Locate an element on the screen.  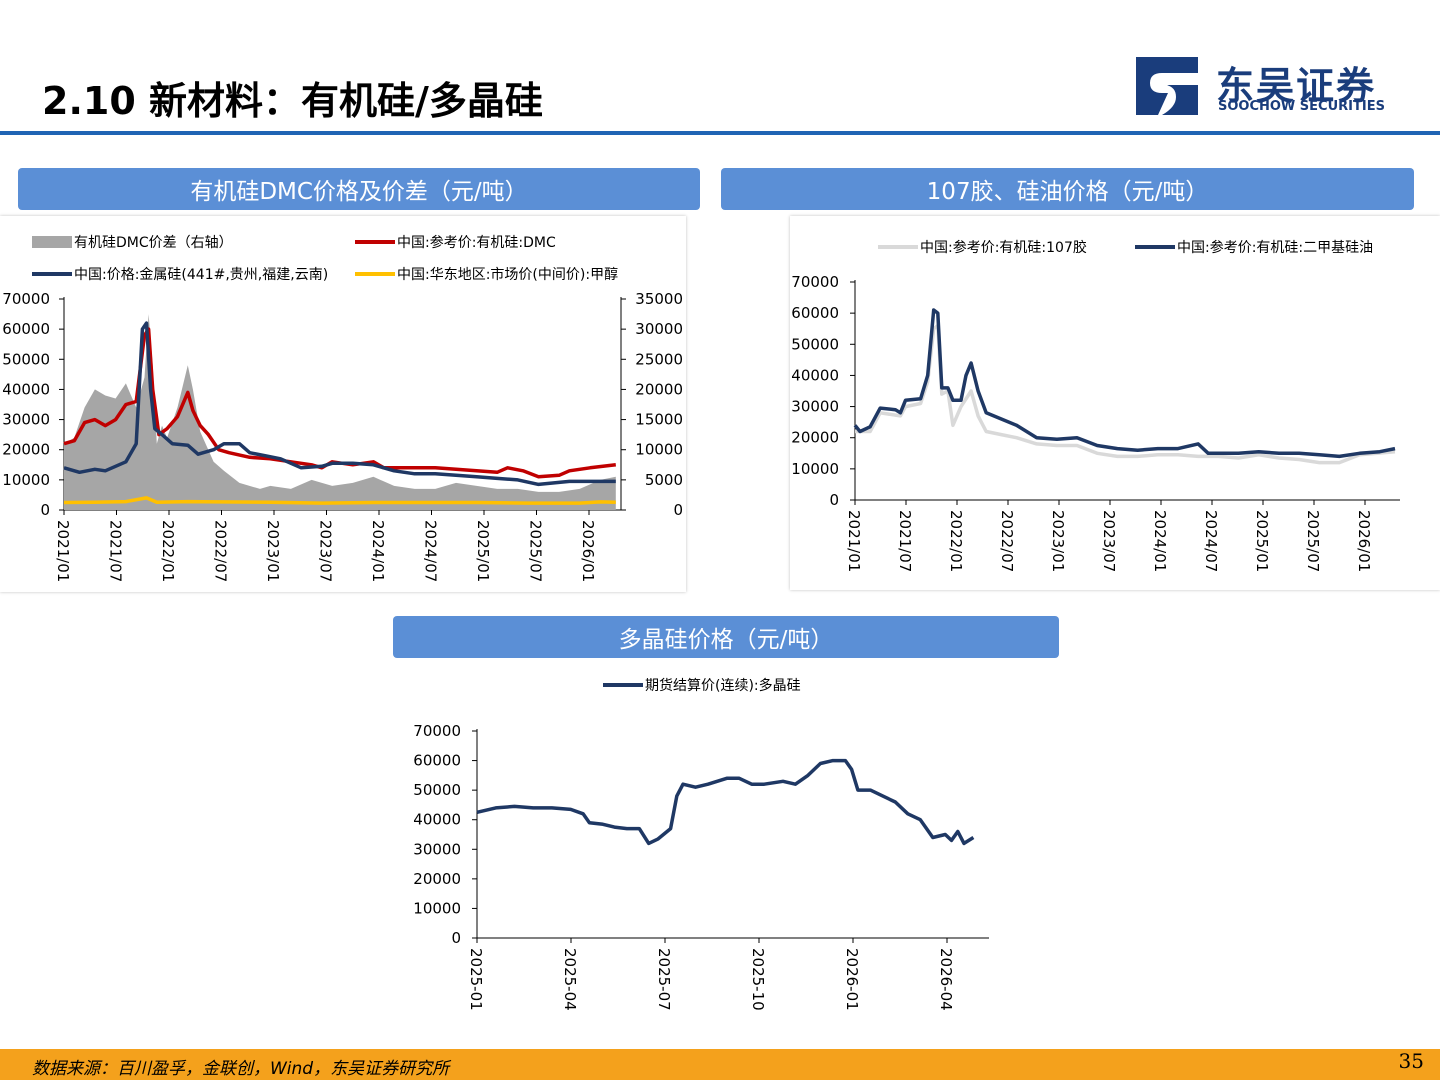
soochow-logo-icon is located at coordinates (1167, 86).